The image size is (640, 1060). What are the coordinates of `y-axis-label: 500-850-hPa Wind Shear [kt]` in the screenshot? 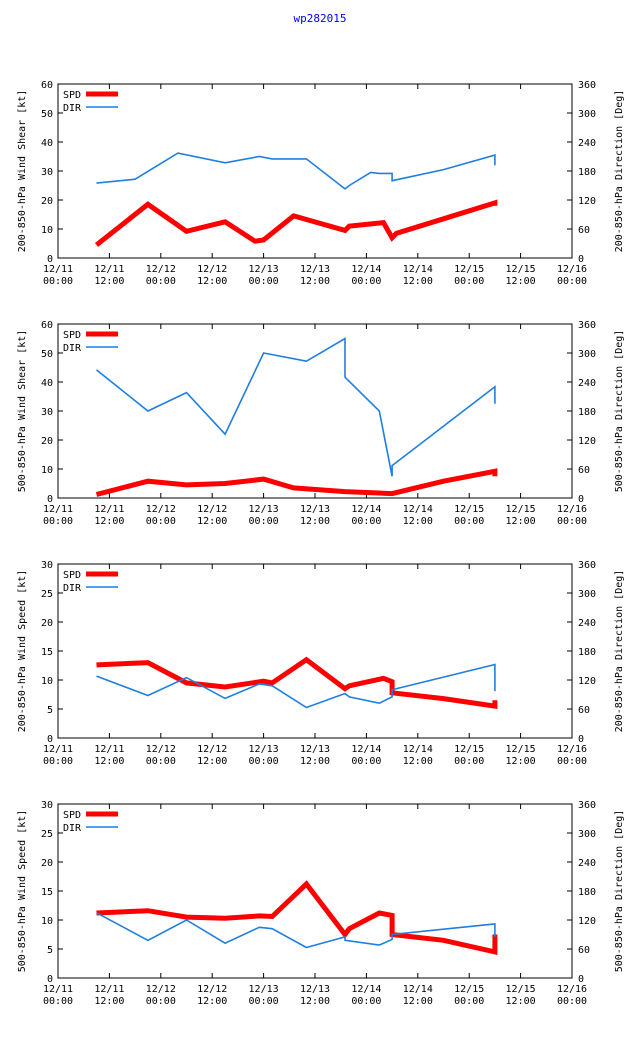 It's located at (22, 411).